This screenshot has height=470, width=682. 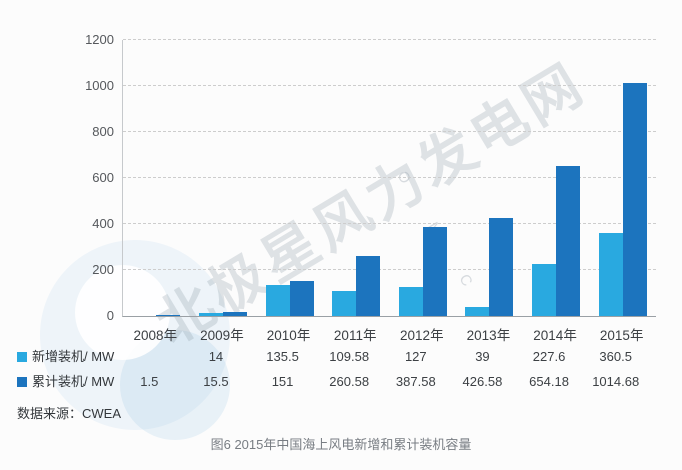 What do you see at coordinates (415, 356) in the screenshot?
I see `table-cell-2012年-new: 127` at bounding box center [415, 356].